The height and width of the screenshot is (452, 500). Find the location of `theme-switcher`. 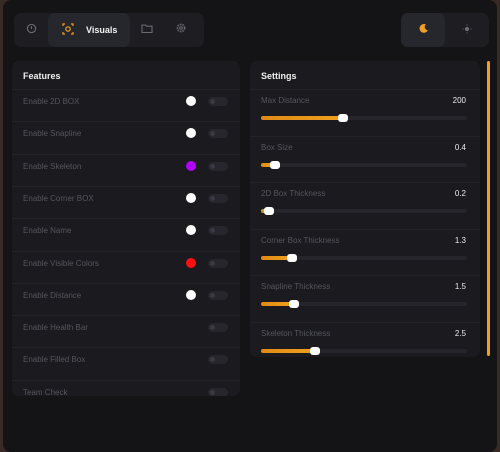

theme-switcher is located at coordinates (445, 30).